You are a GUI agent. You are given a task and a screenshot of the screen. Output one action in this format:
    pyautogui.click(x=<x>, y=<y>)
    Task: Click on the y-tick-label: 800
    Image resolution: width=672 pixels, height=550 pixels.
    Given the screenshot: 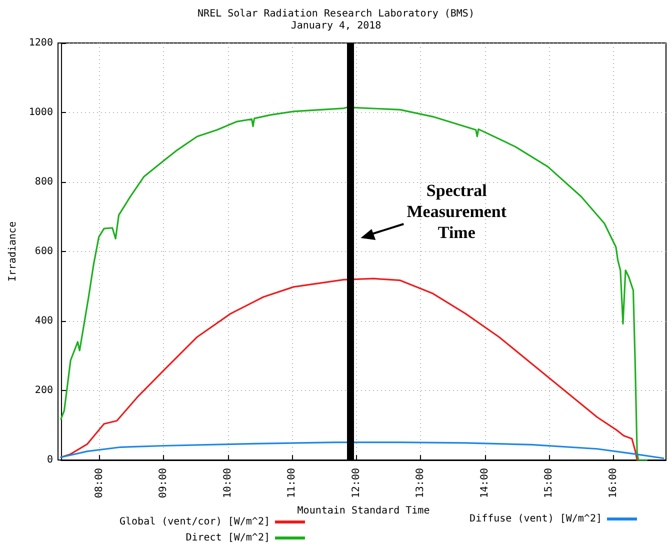 What is the action you would take?
    pyautogui.click(x=43, y=182)
    